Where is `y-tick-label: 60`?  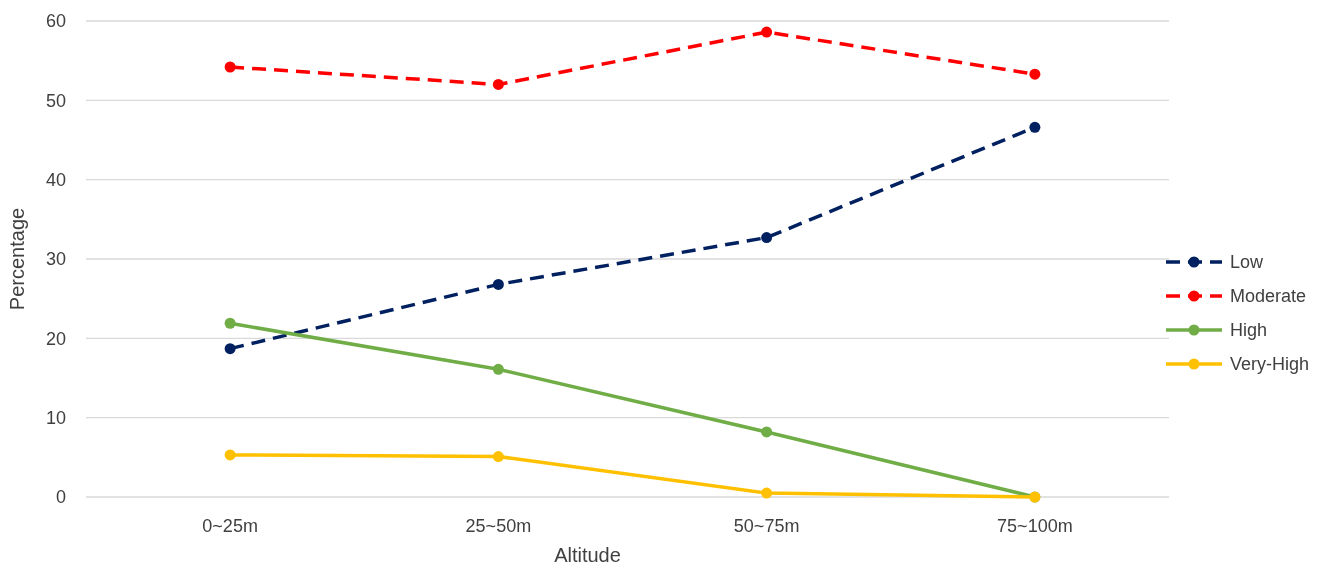 y-tick-label: 60 is located at coordinates (55, 21).